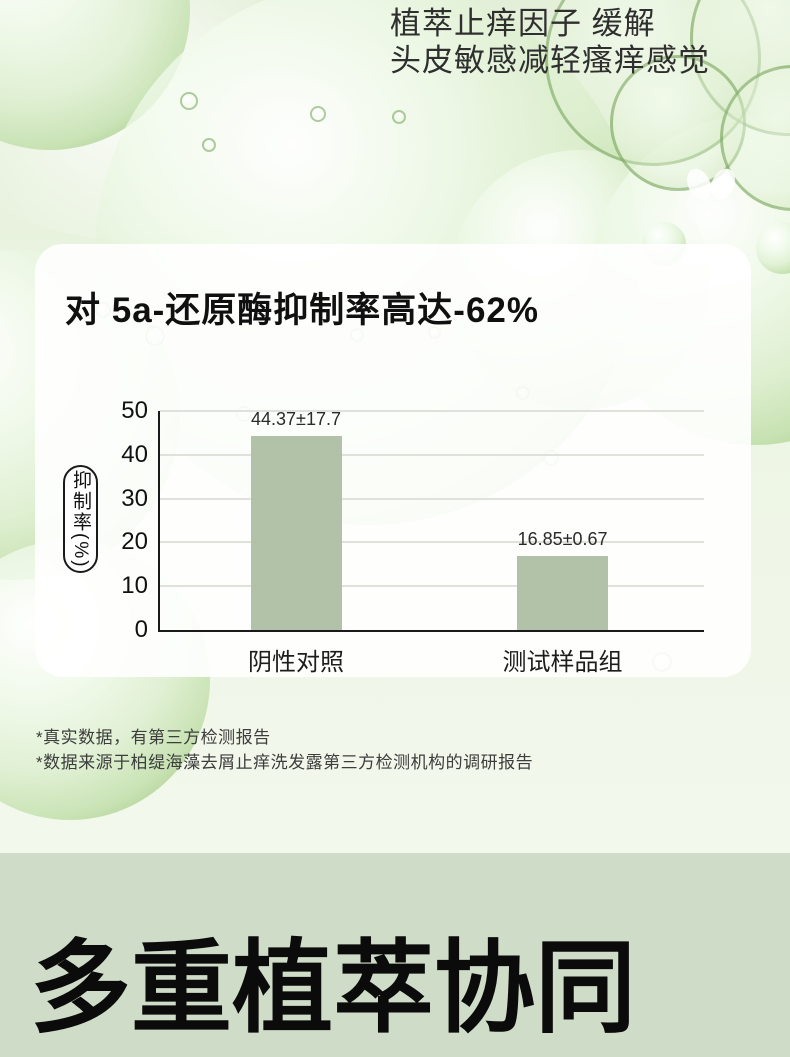  Describe the element at coordinates (302, 310) in the screenshot. I see `chart-title: 对 5a-还原酶抑制率高达-62%` at that location.